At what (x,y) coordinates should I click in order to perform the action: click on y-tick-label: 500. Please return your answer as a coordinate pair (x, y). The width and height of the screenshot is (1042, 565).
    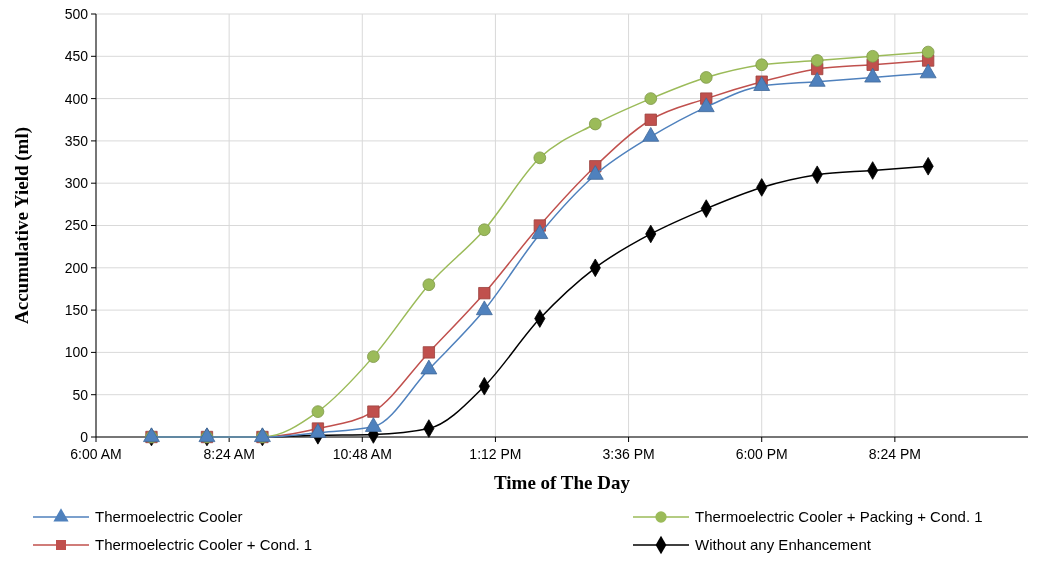
    Looking at the image, I should click on (76, 13).